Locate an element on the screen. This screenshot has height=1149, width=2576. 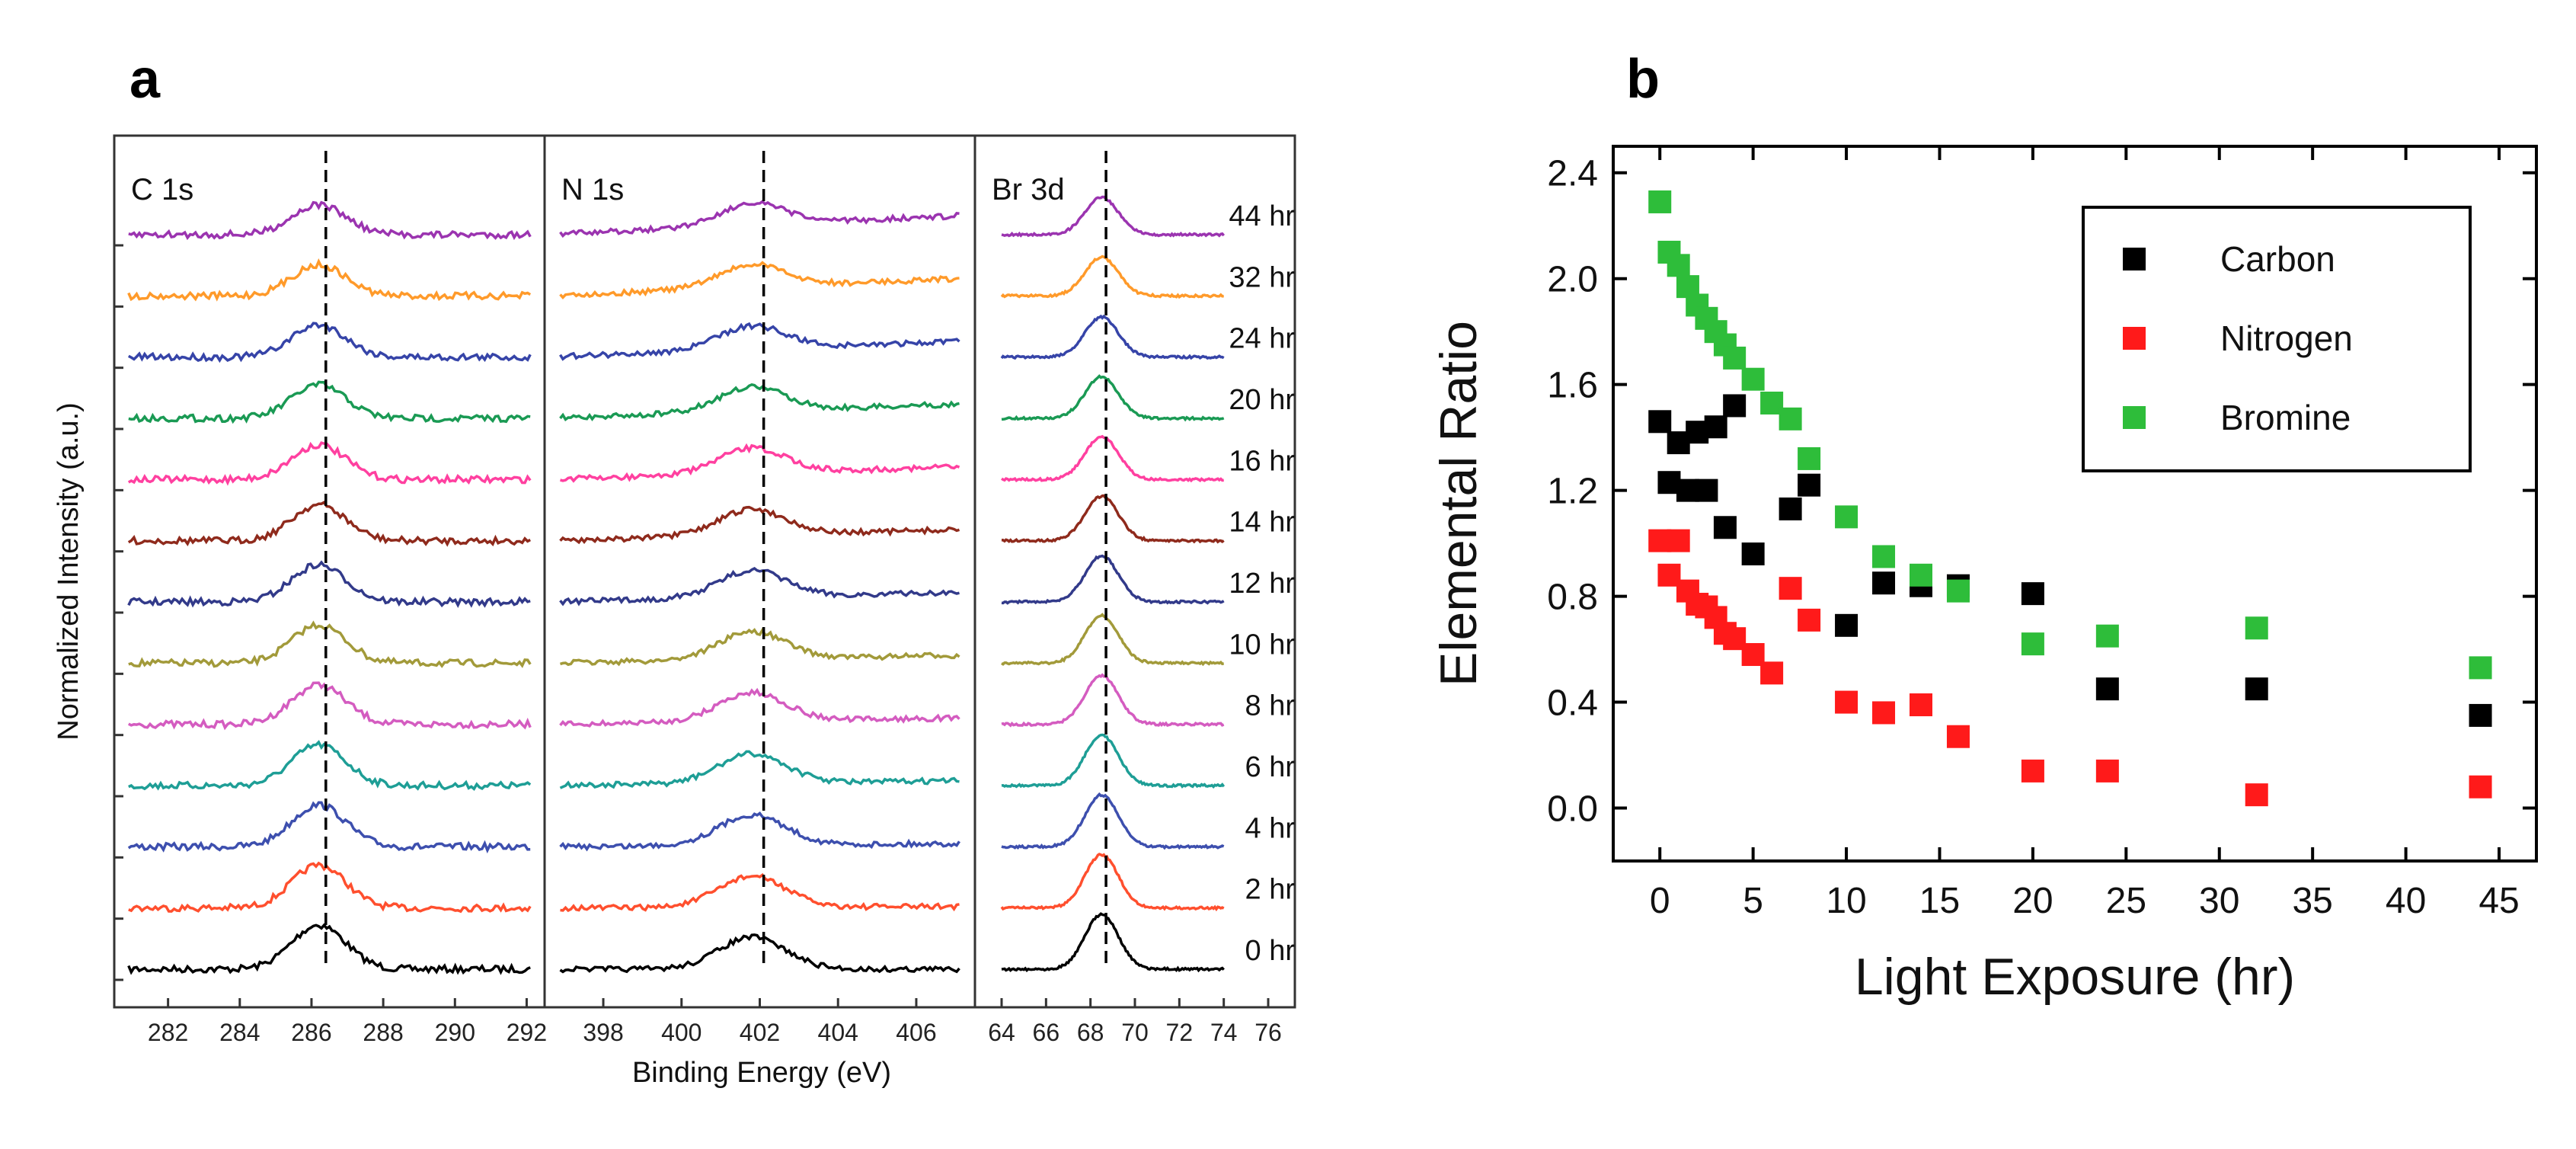
series-label-2-hr: 2 hr is located at coordinates (1270, 890).